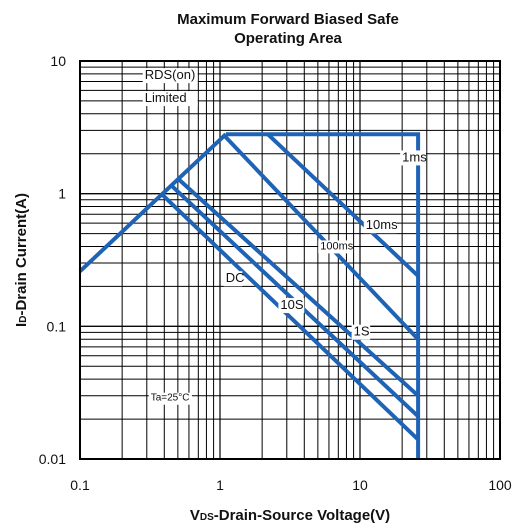  I want to click on y-axis-label: ID-Drain Current(A), so click(21, 260).